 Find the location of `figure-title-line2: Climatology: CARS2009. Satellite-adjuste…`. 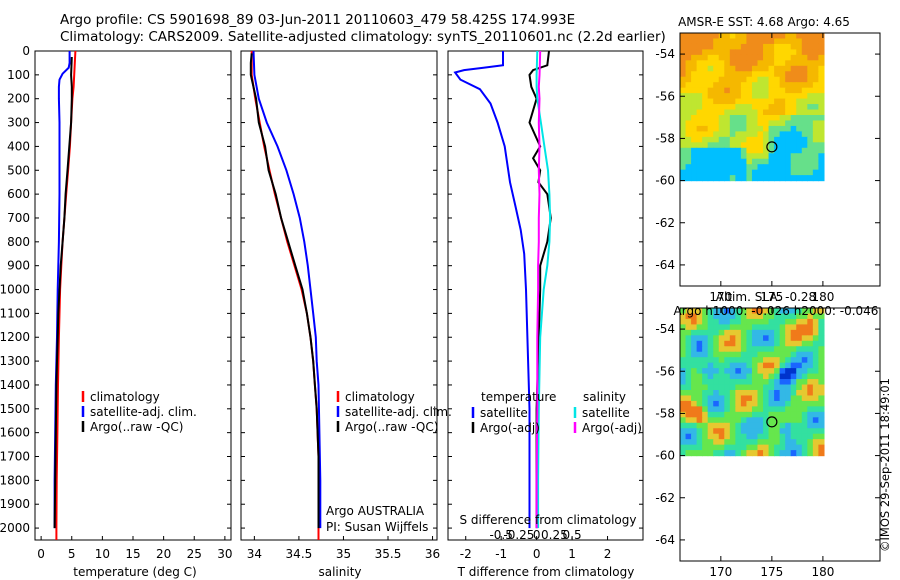

figure-title-line2: Climatology: CARS2009. Satellite-adjuste… is located at coordinates (363, 37).